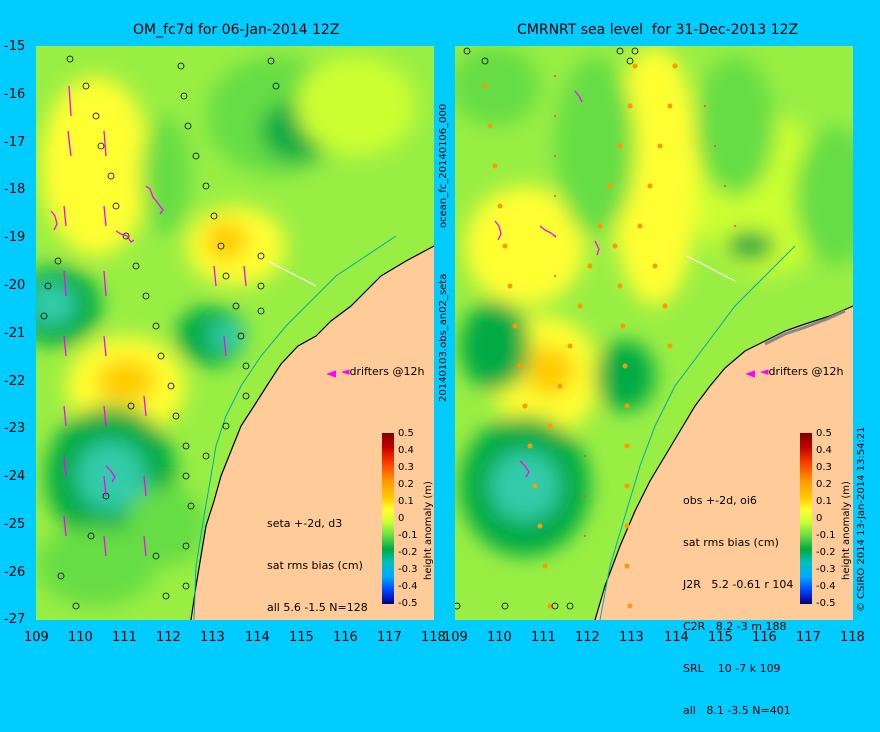 Image resolution: width=880 pixels, height=732 pixels. Describe the element at coordinates (236, 30) in the screenshot. I see `left-map-title: OM_fc7d for 06-Jan-2014 12Z` at that location.